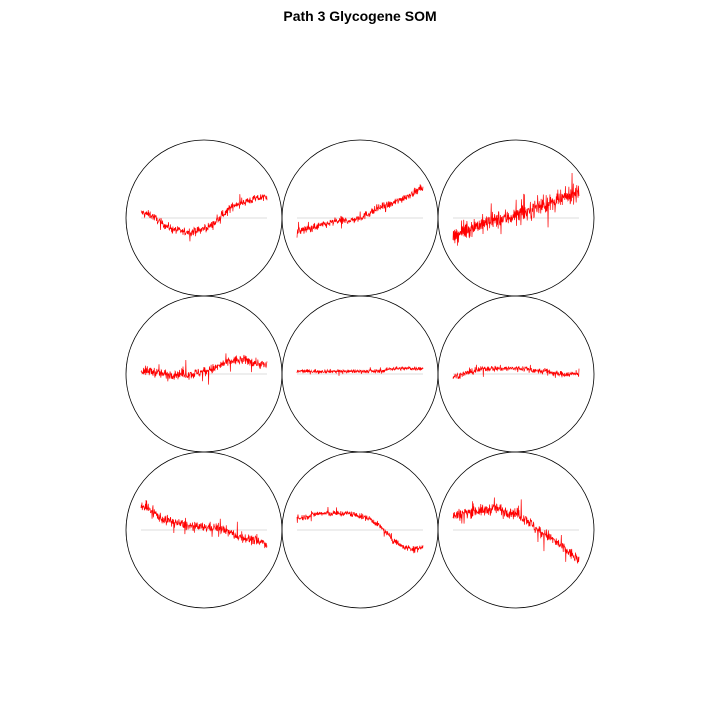 The image size is (720, 720). I want to click on chart-title: Path 3 Glycogene SOM, so click(360, 16).